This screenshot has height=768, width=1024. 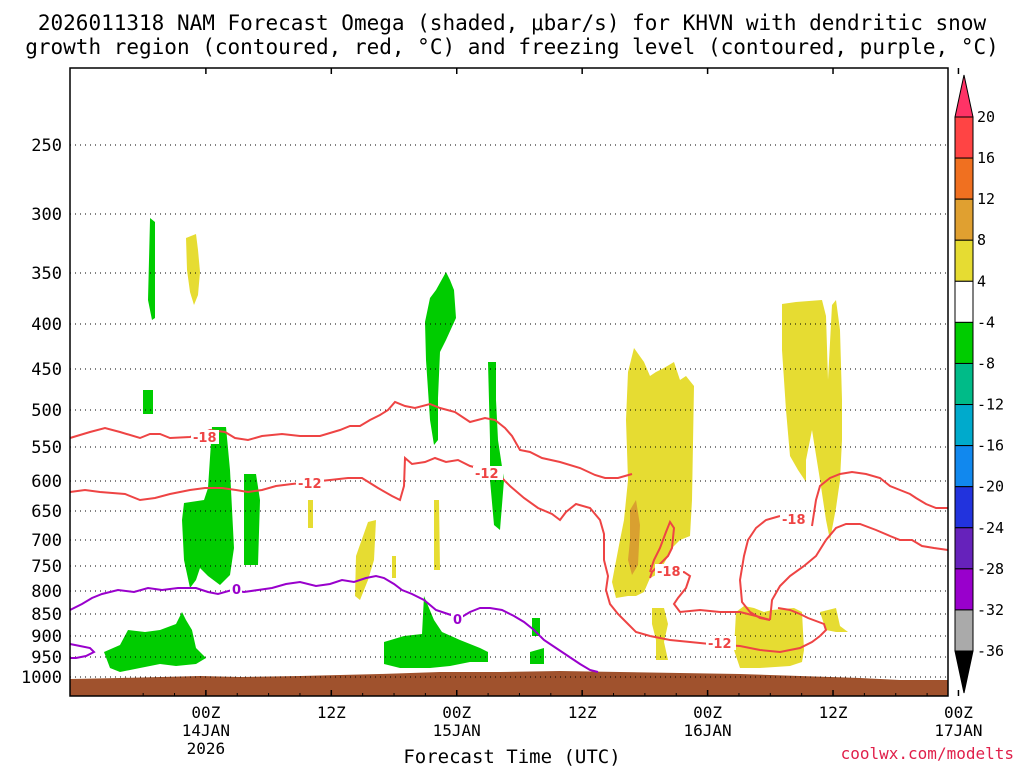 I want to click on colorbar-label: -16, so click(x=990, y=446).